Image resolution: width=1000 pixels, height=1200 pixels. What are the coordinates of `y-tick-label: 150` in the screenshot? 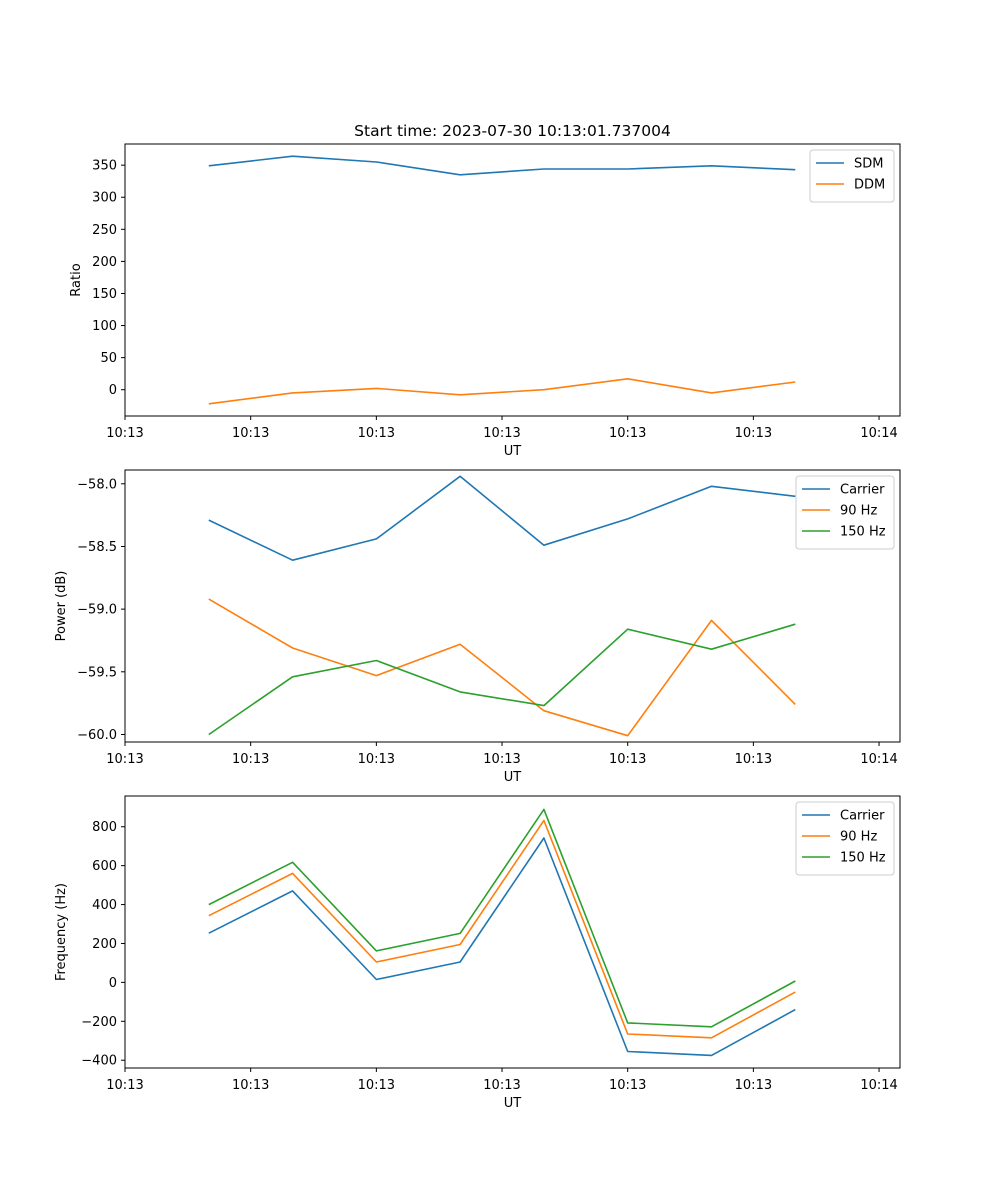 It's located at (104, 294).